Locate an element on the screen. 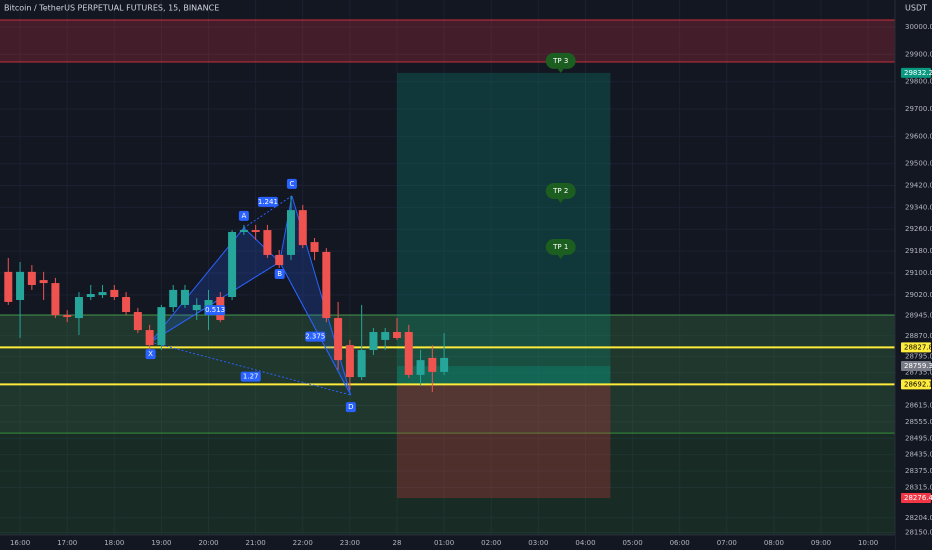  y-tick-label: 29900.0 is located at coordinates (918, 54).